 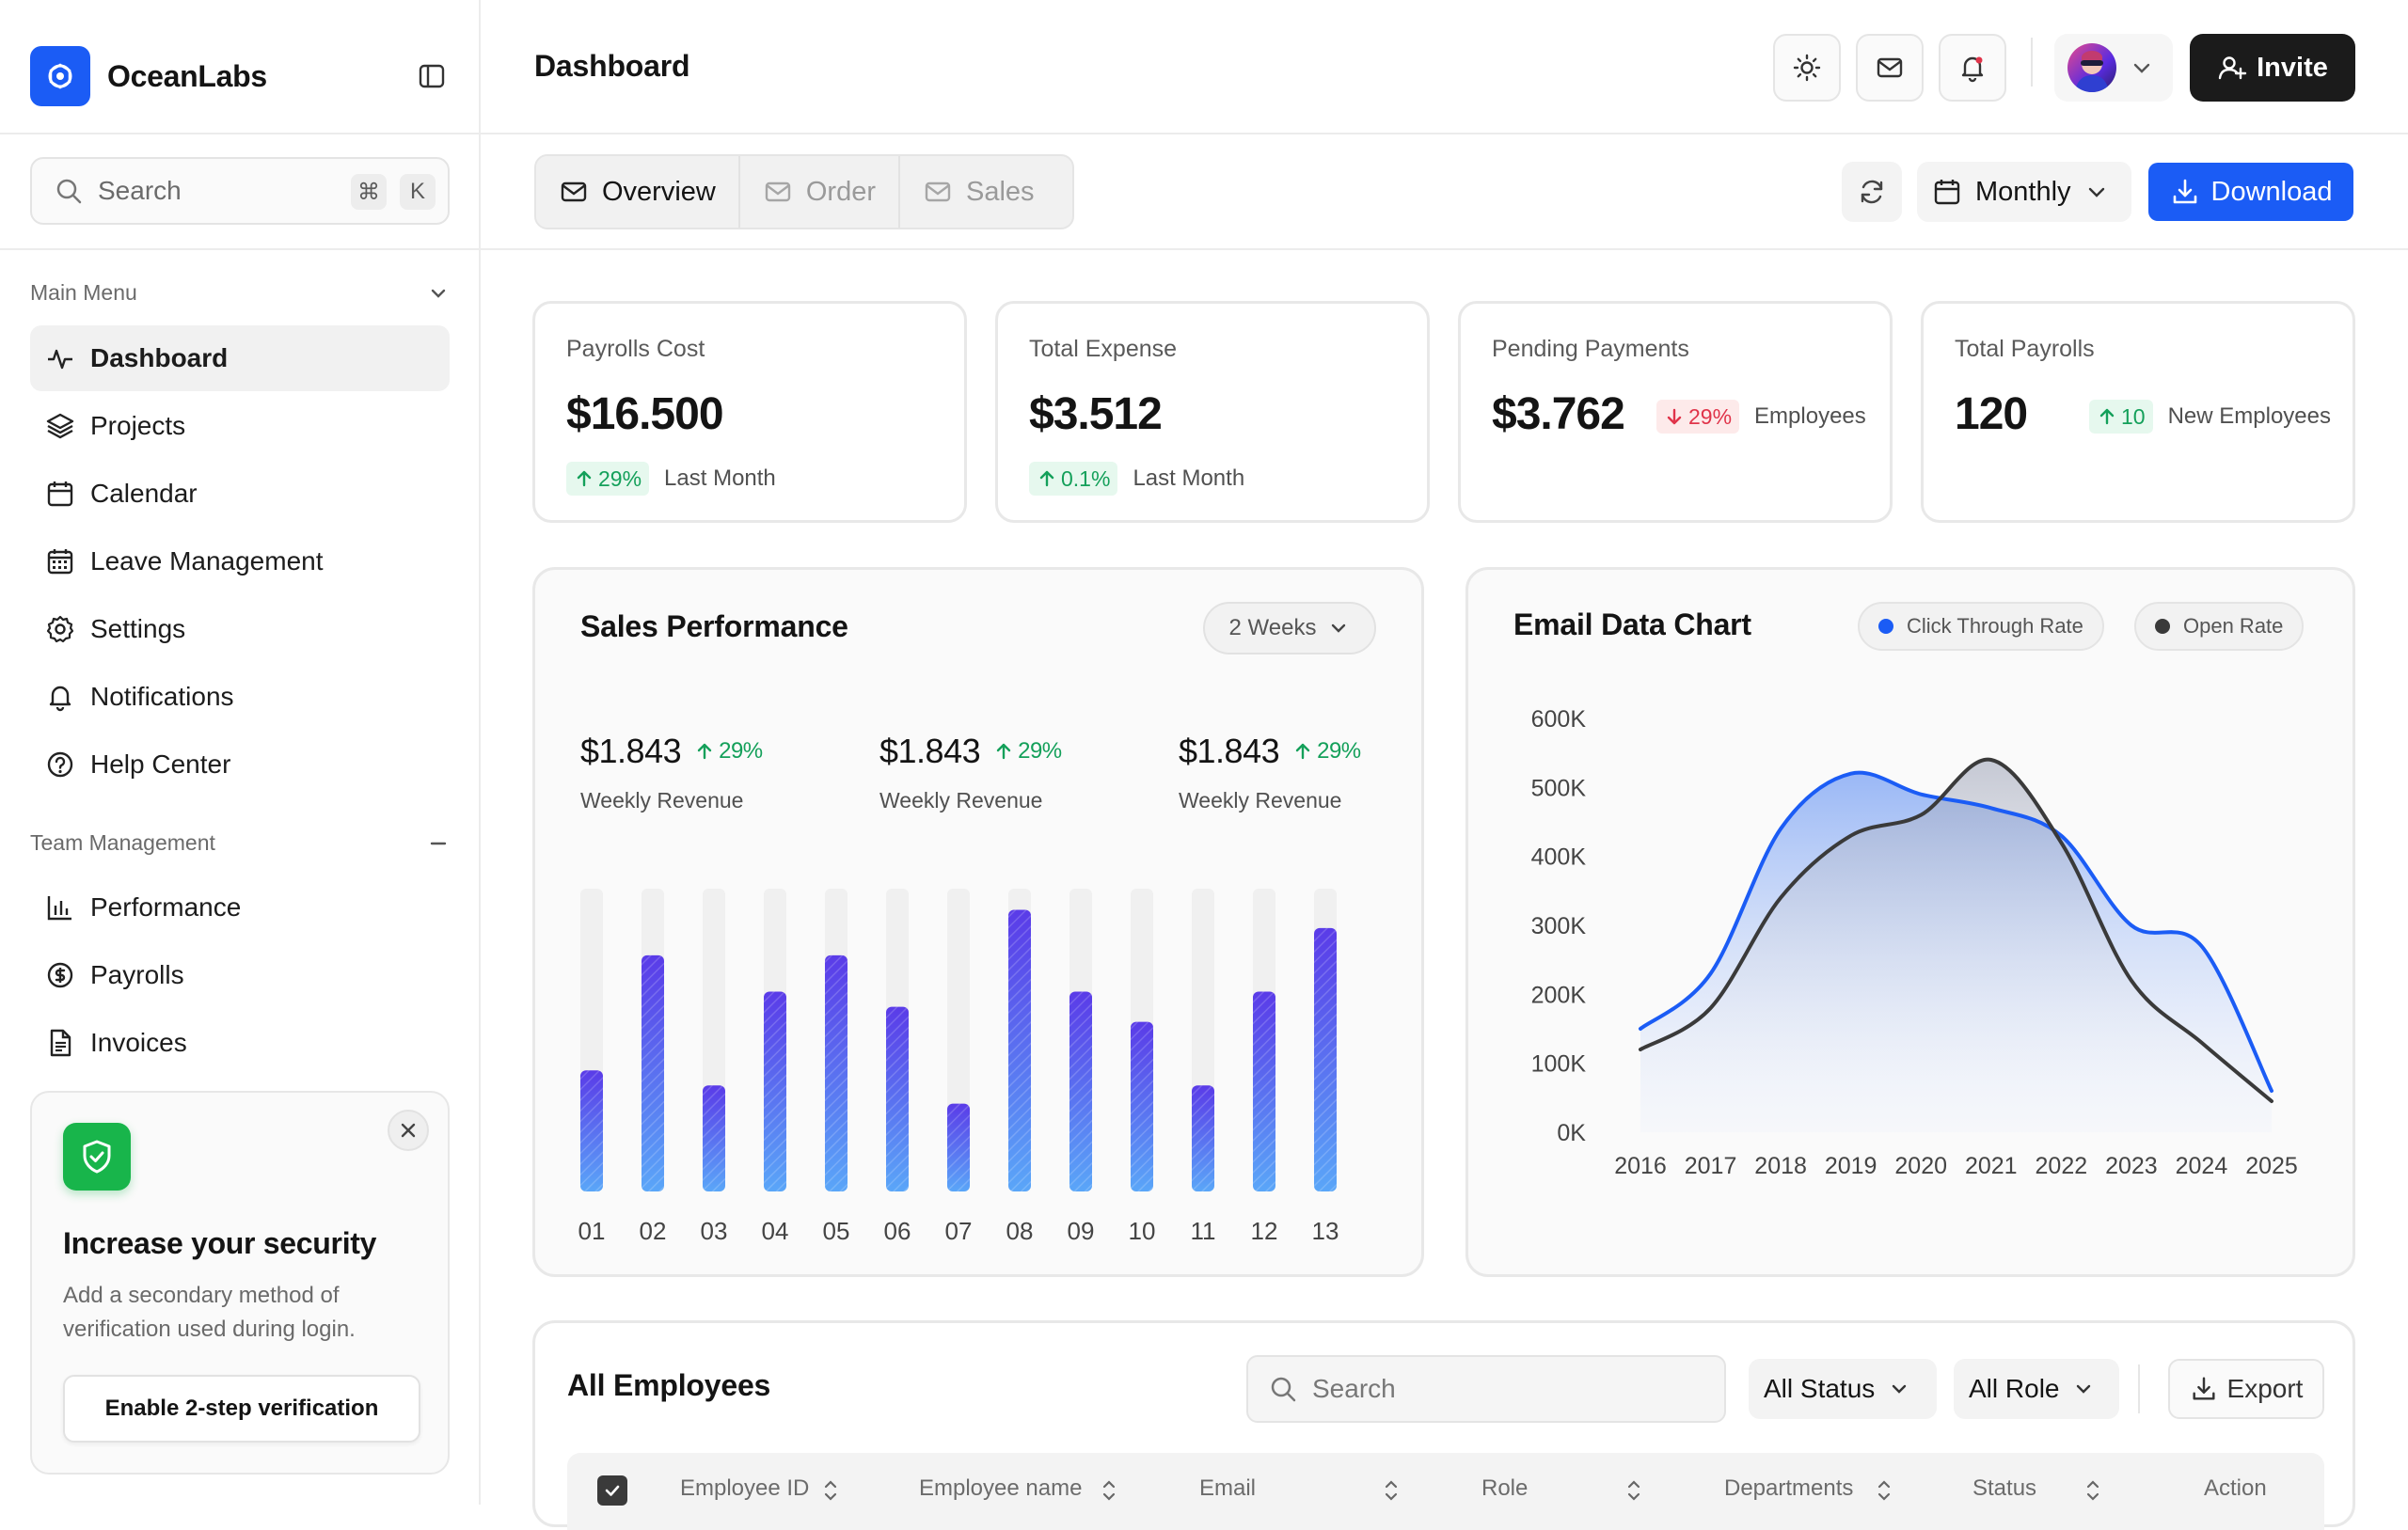 I want to click on download-icon, so click(x=2204, y=1389).